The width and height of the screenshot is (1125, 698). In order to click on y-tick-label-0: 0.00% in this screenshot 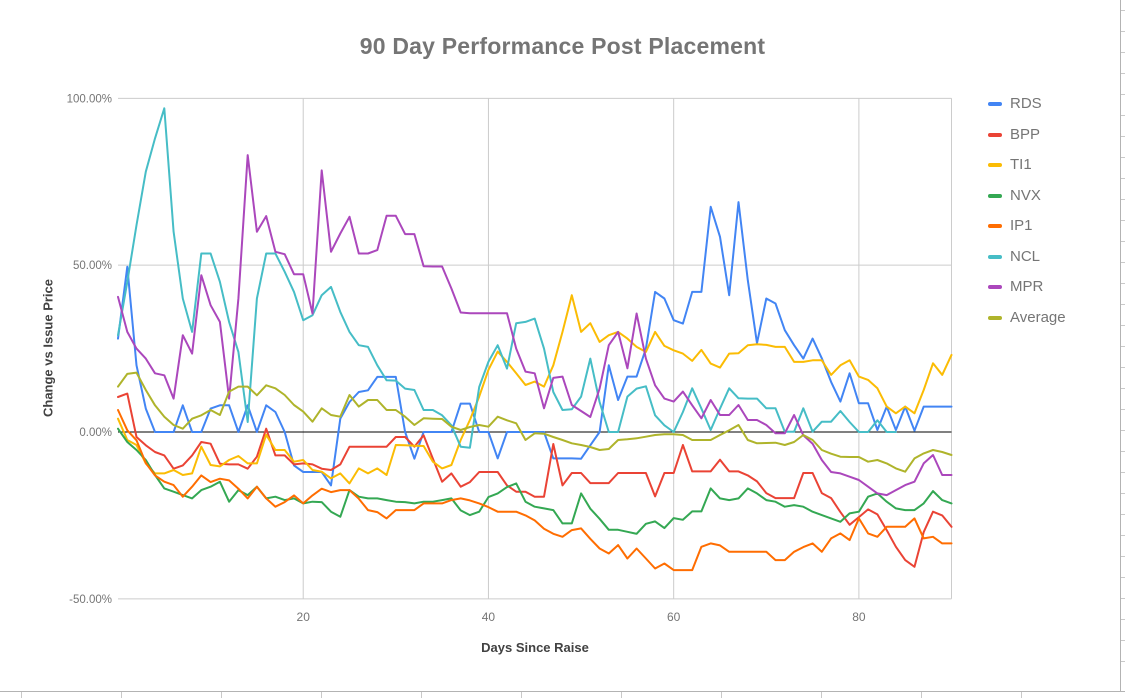, I will do `click(95, 433)`.